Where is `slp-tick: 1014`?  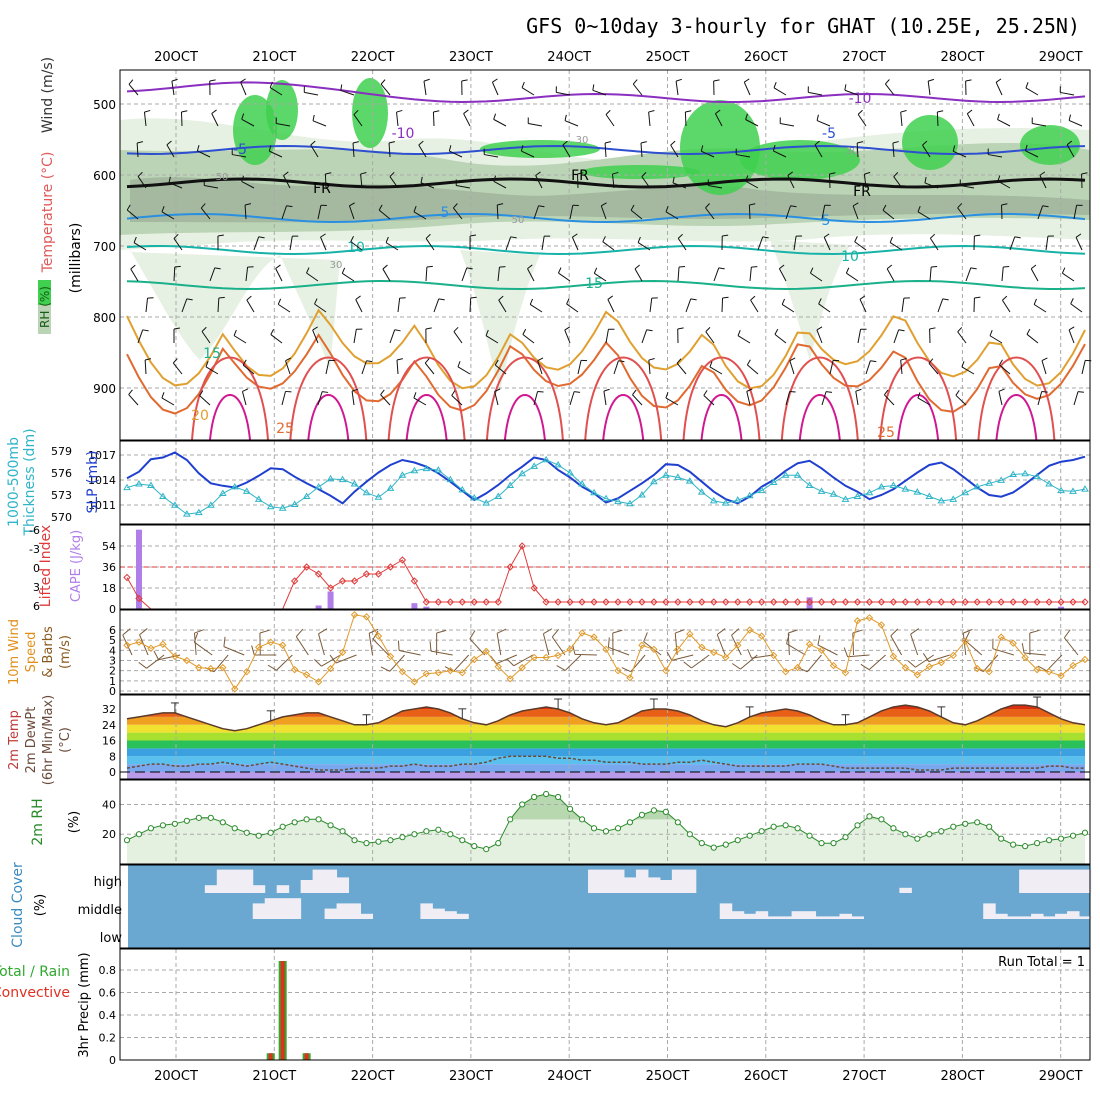
slp-tick: 1014 is located at coordinates (102, 480).